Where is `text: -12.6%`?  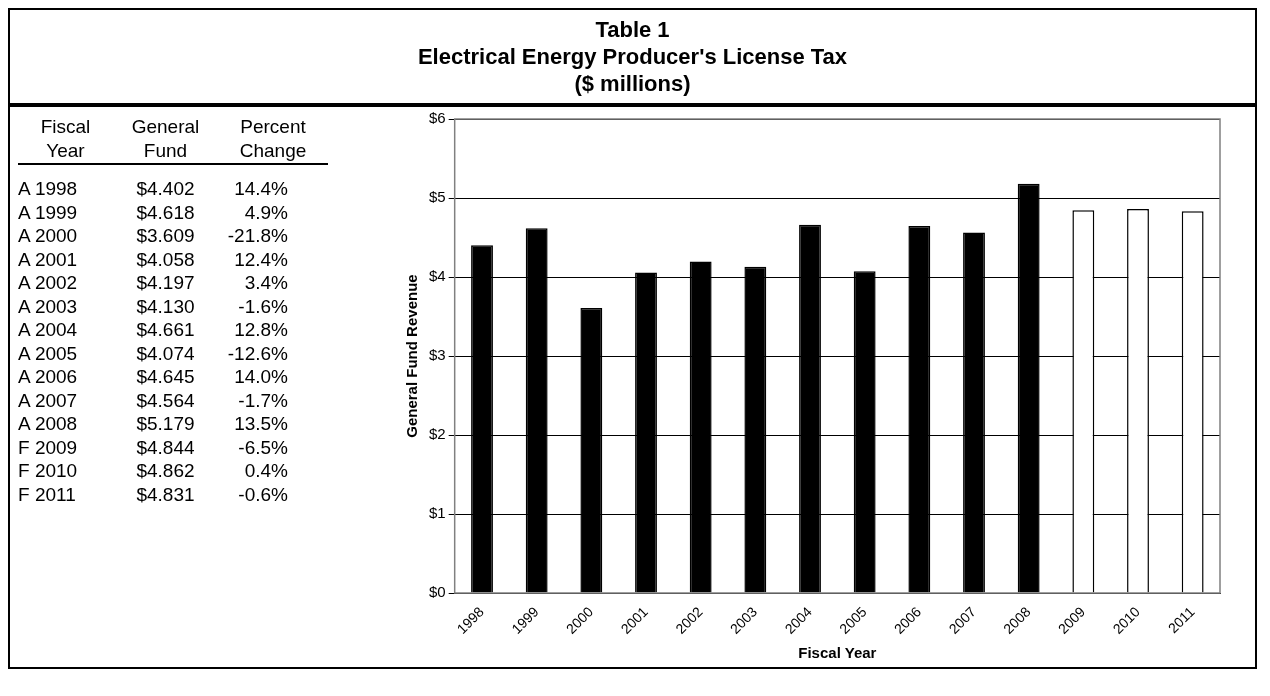 text: -12.6% is located at coordinates (257, 353).